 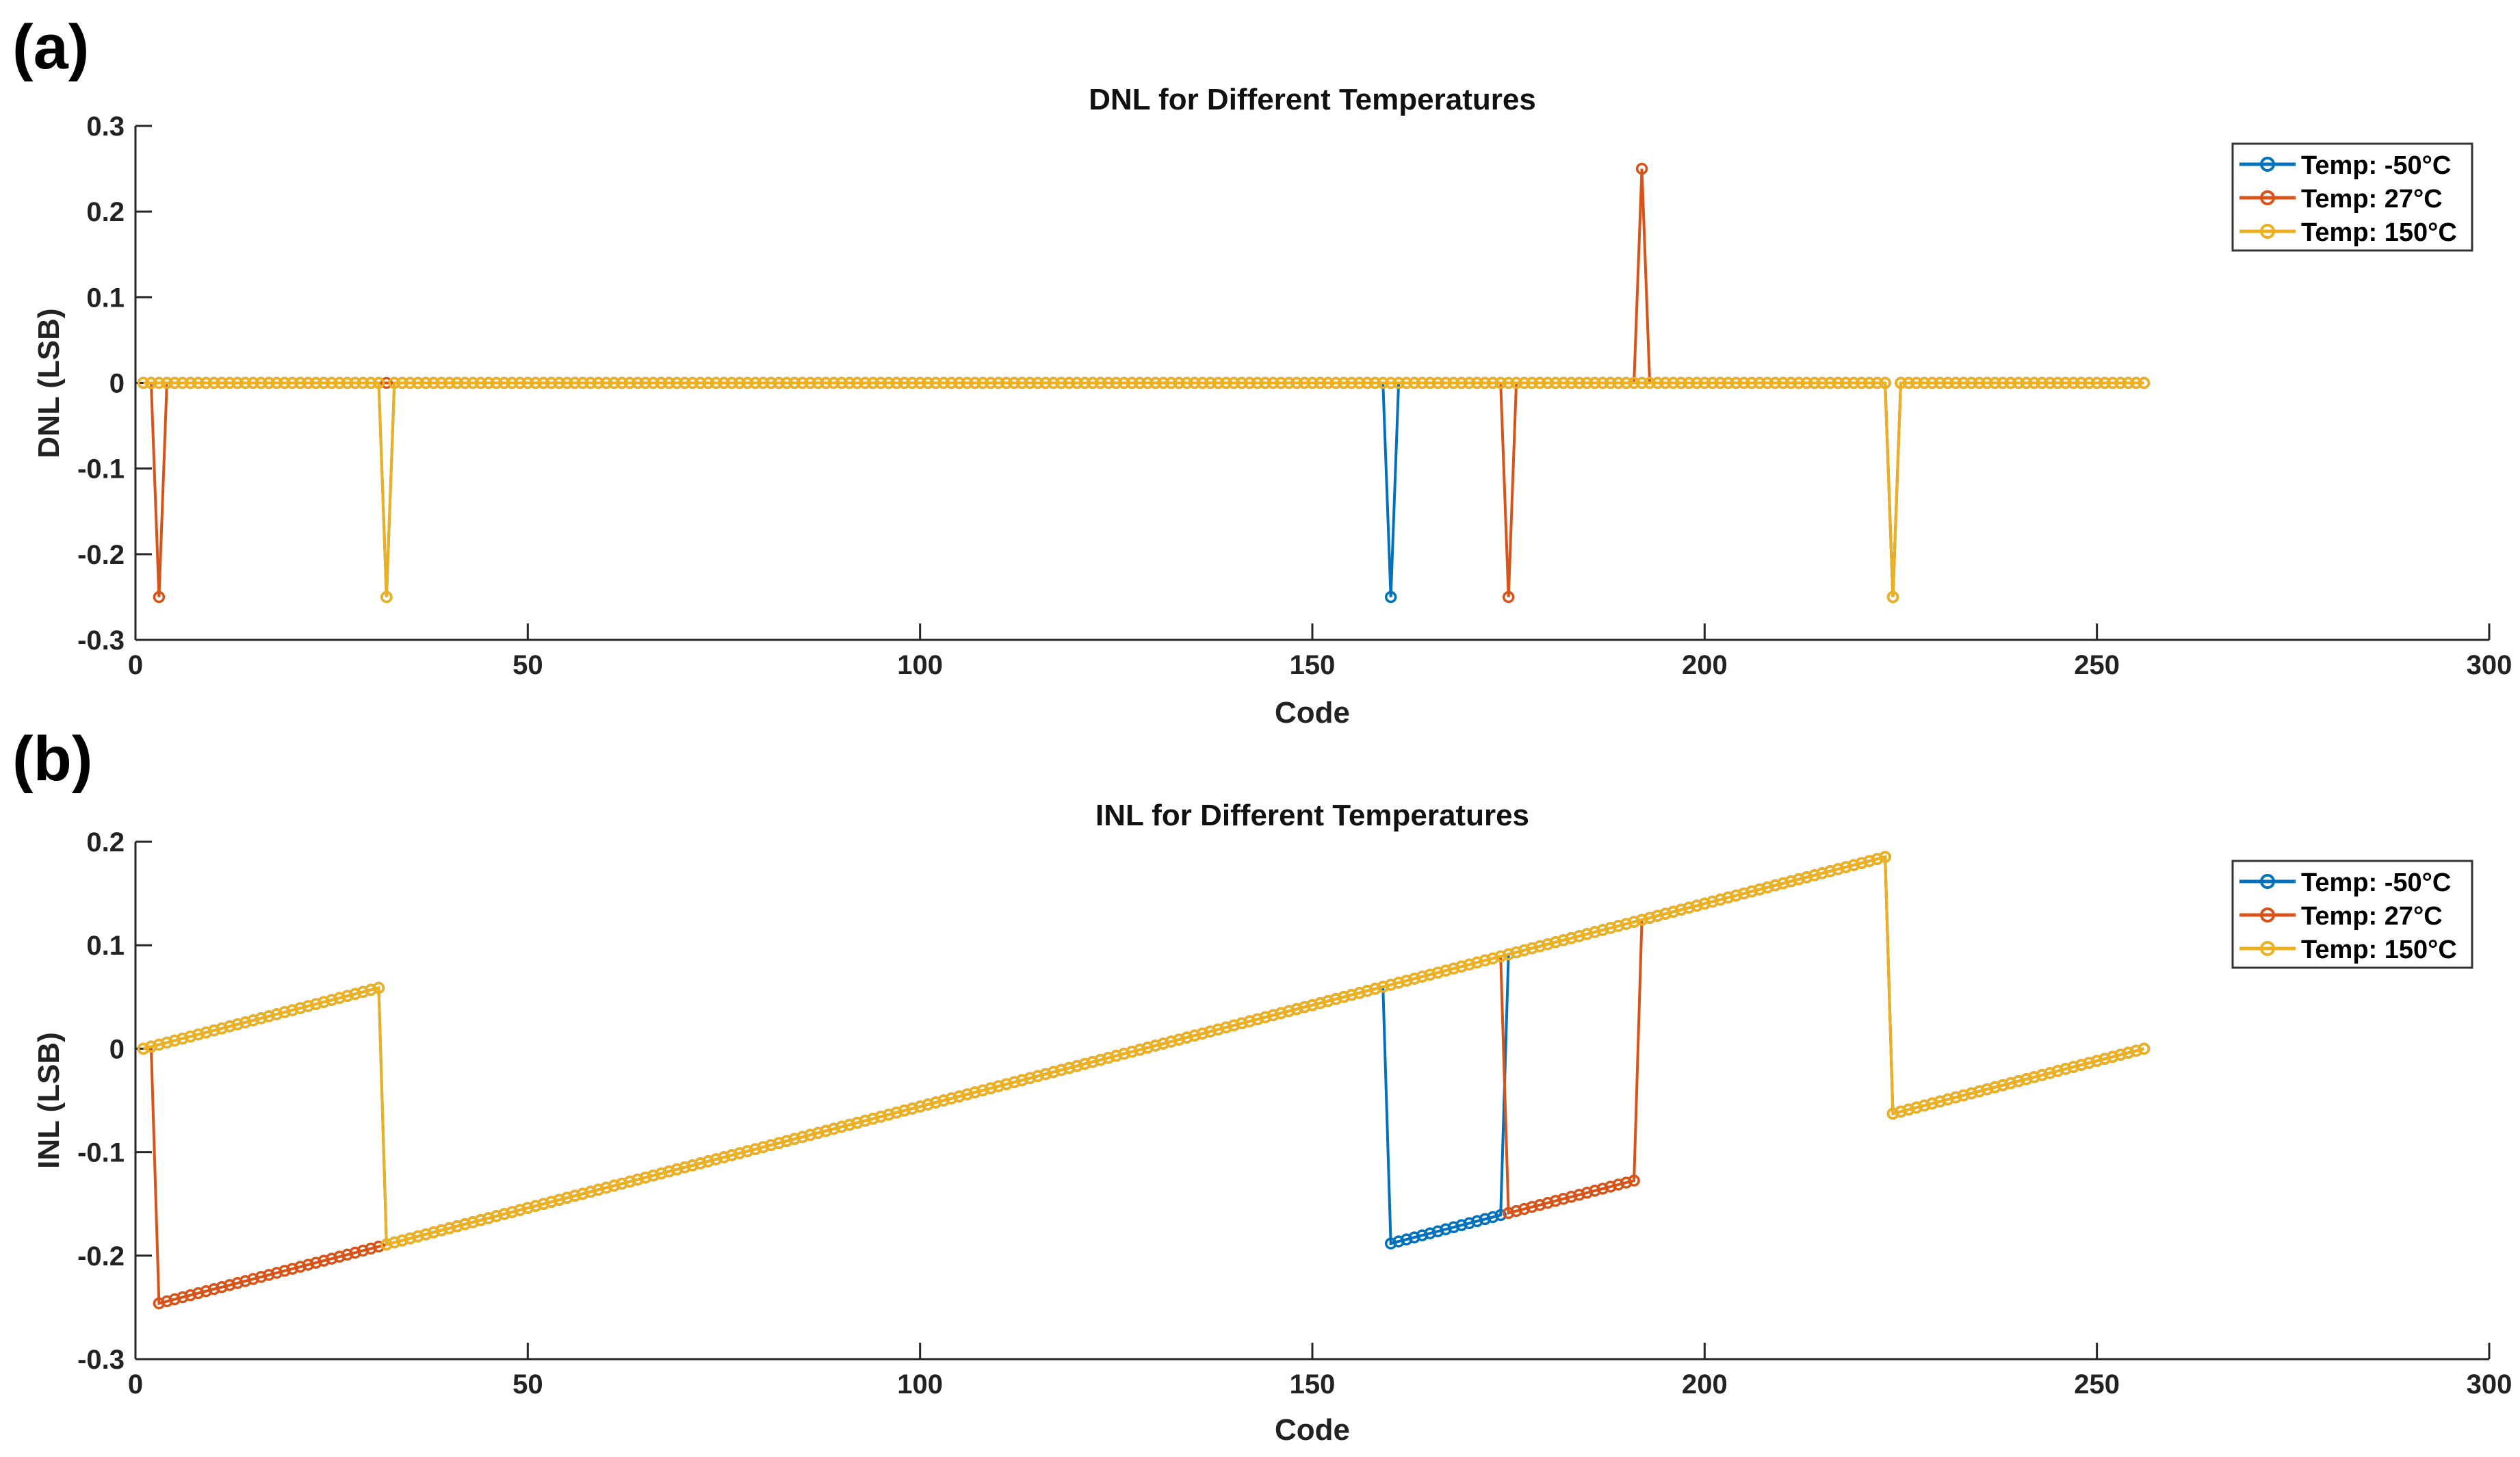 What do you see at coordinates (2489, 665) in the screenshot?
I see `dnl-x-tick-label: 300` at bounding box center [2489, 665].